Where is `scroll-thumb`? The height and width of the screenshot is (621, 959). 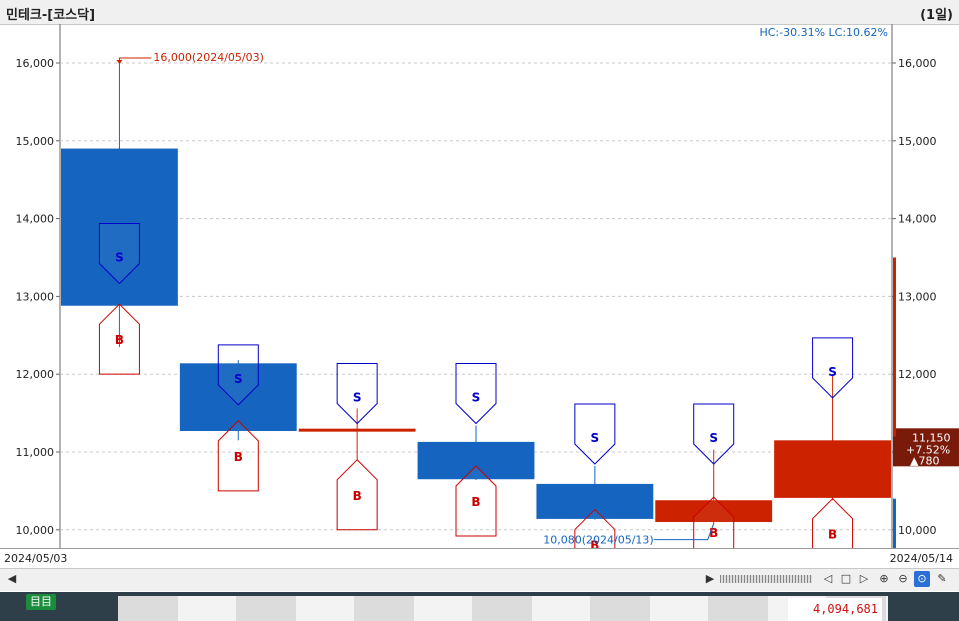
scroll-thumb is located at coordinates (766, 579).